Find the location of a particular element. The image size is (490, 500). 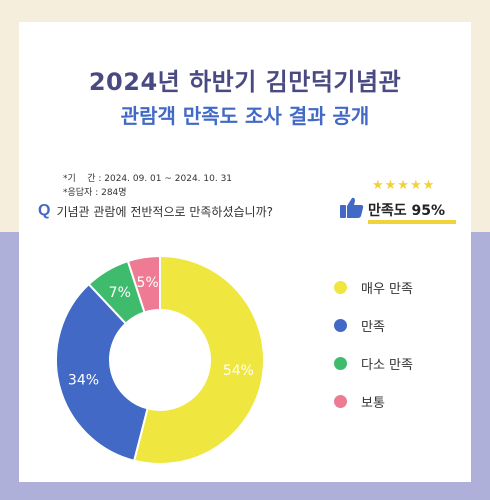

satisfaction-label: 만족도 95% is located at coordinates (407, 211).